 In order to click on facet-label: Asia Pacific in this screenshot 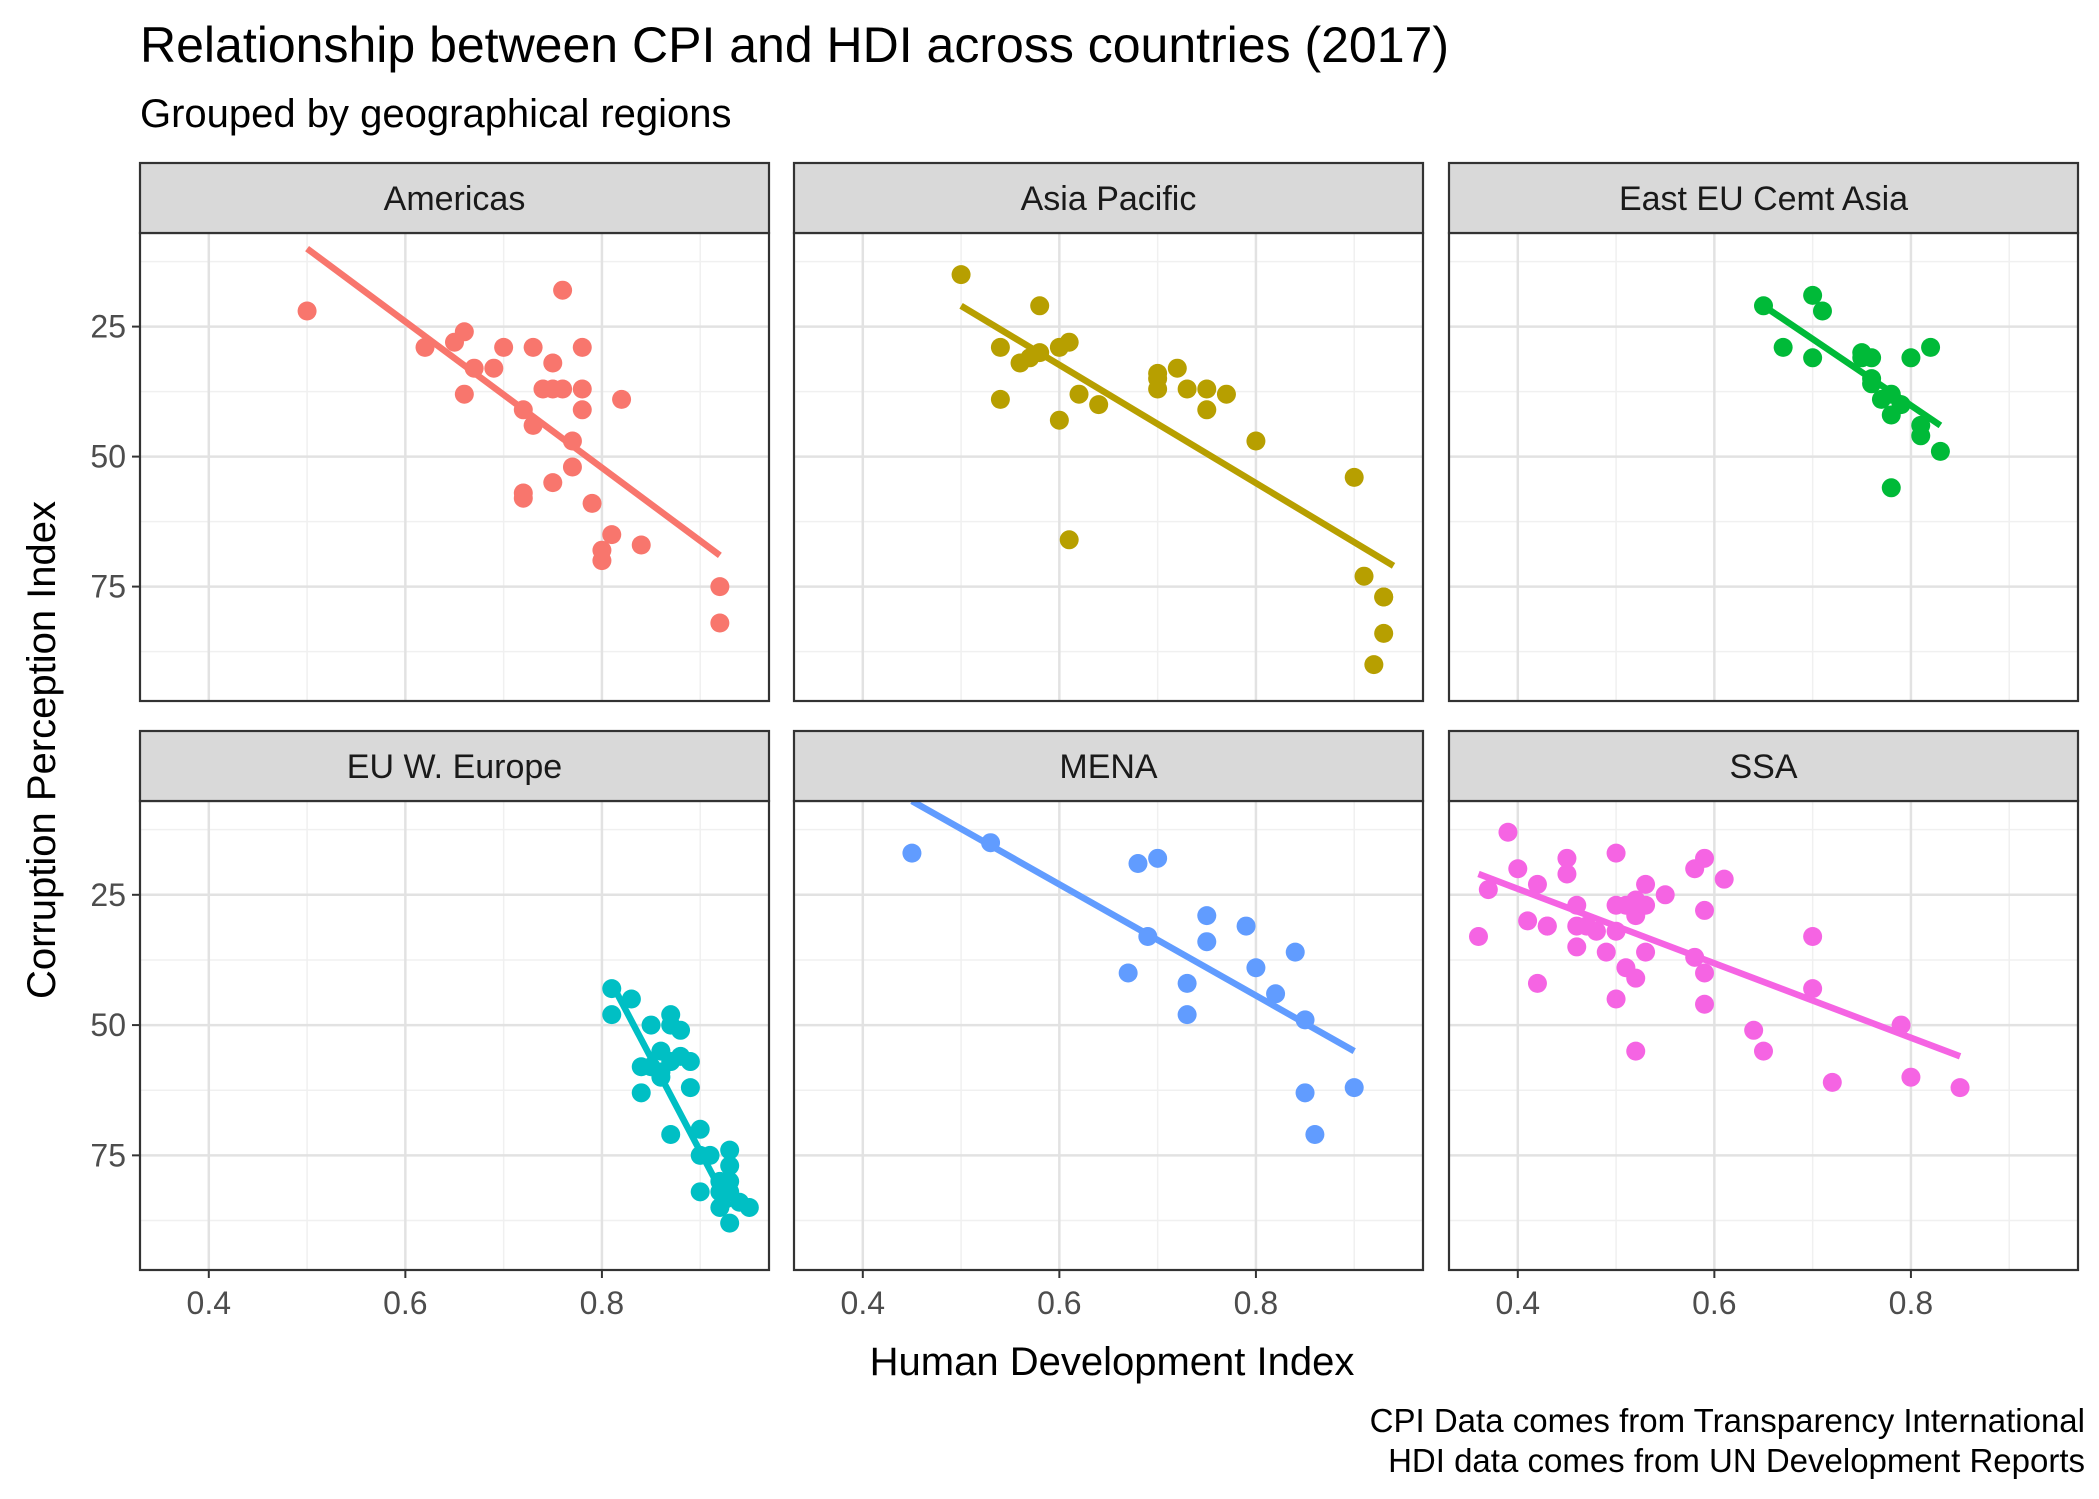, I will do `click(1109, 199)`.